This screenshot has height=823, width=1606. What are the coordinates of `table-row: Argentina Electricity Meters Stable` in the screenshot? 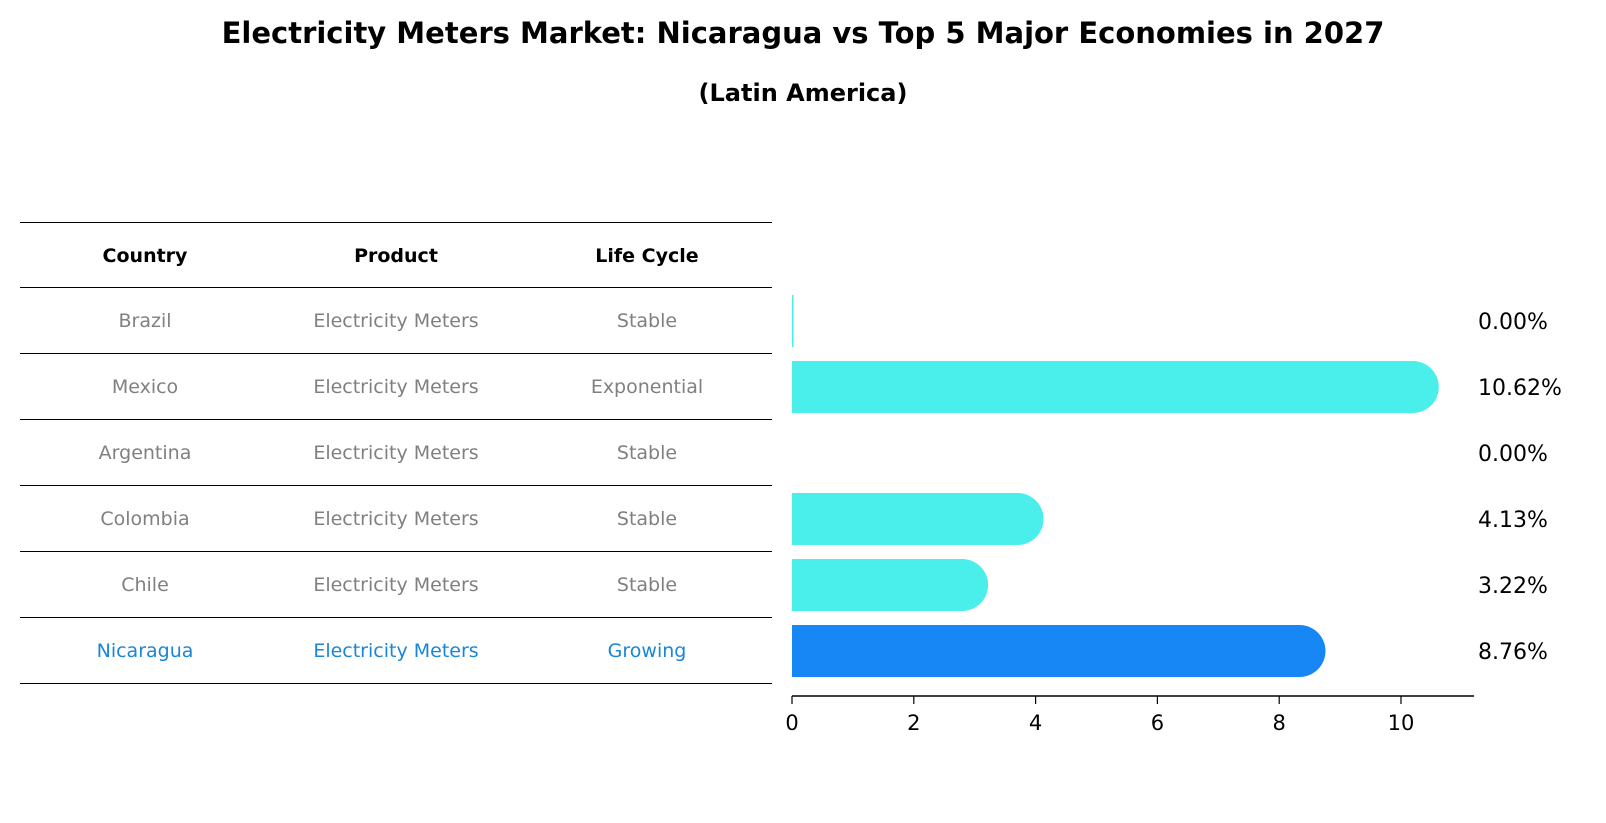 It's located at (396, 453).